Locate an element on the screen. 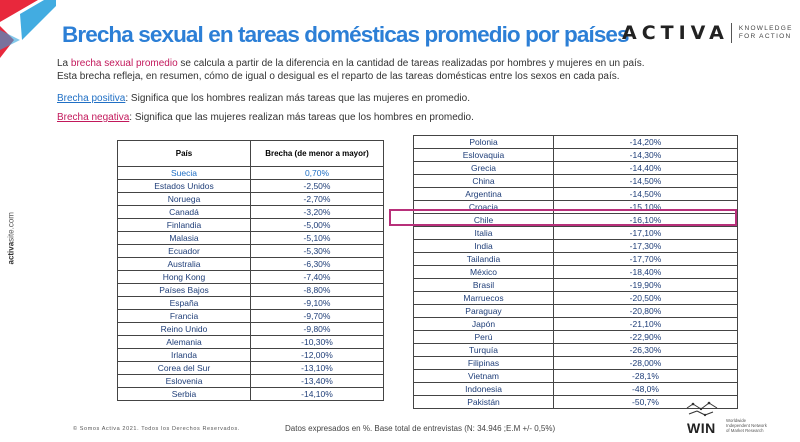 Image resolution: width=800 pixels, height=442 pixels. table-row: Australia -6,30% is located at coordinates (250, 264).